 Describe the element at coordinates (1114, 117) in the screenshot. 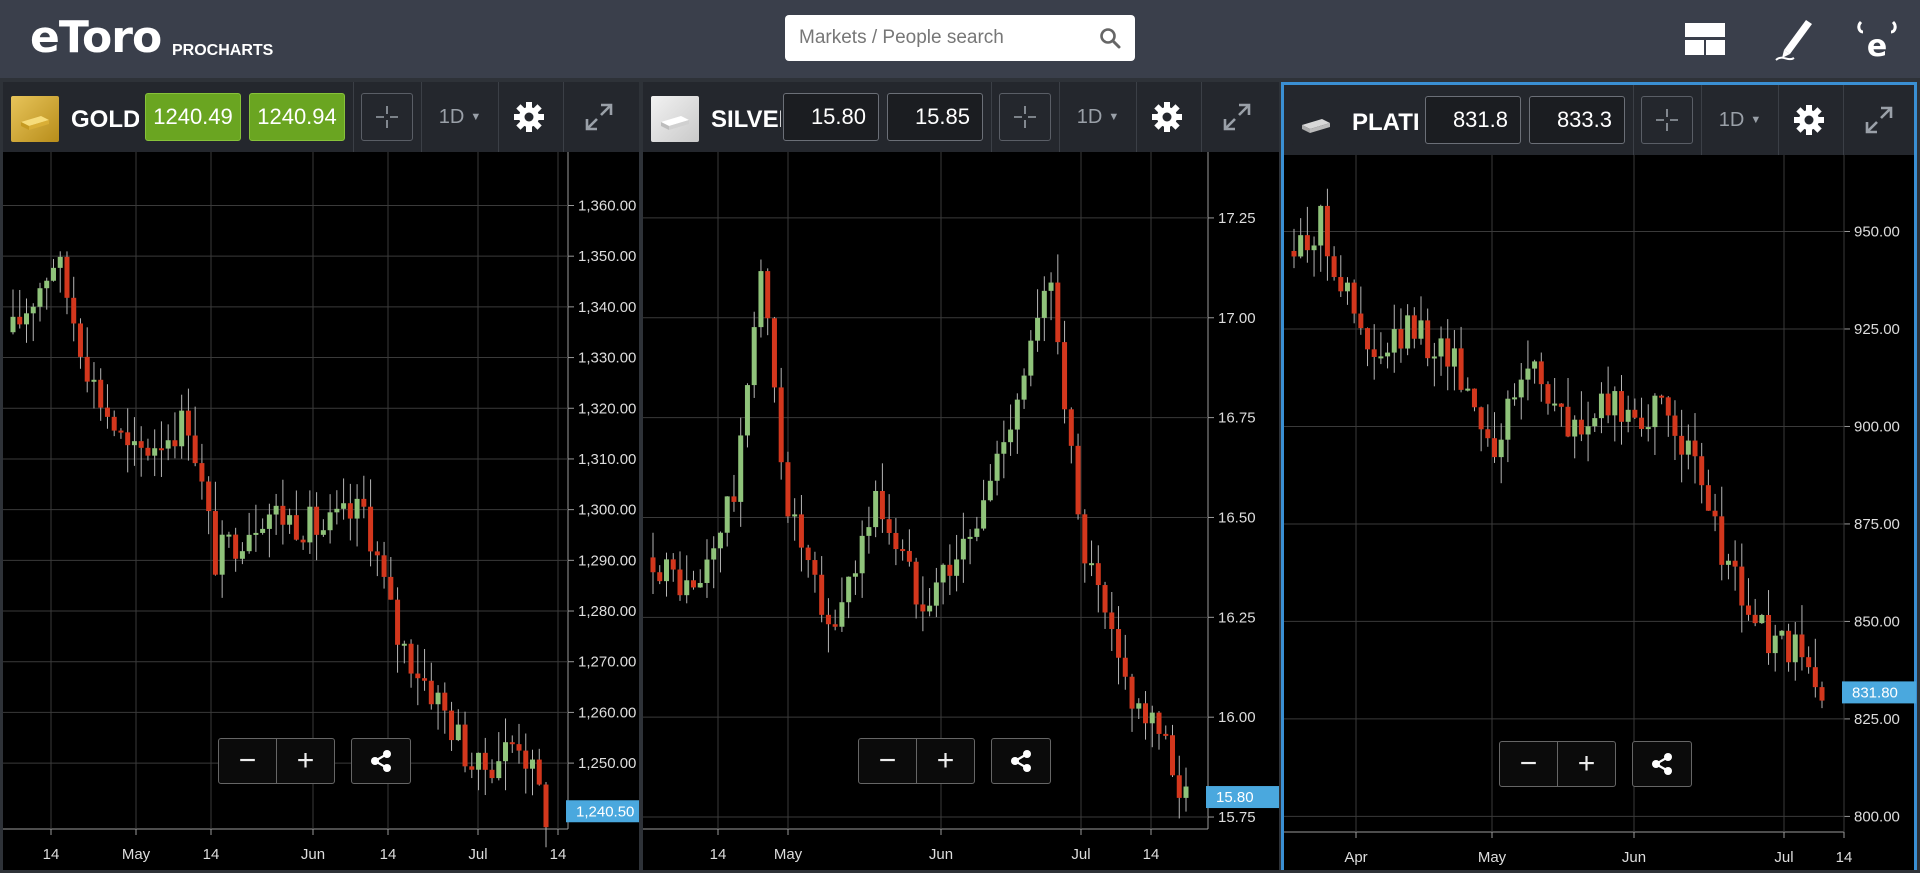

I see `chevron-down-icon: ▼` at that location.